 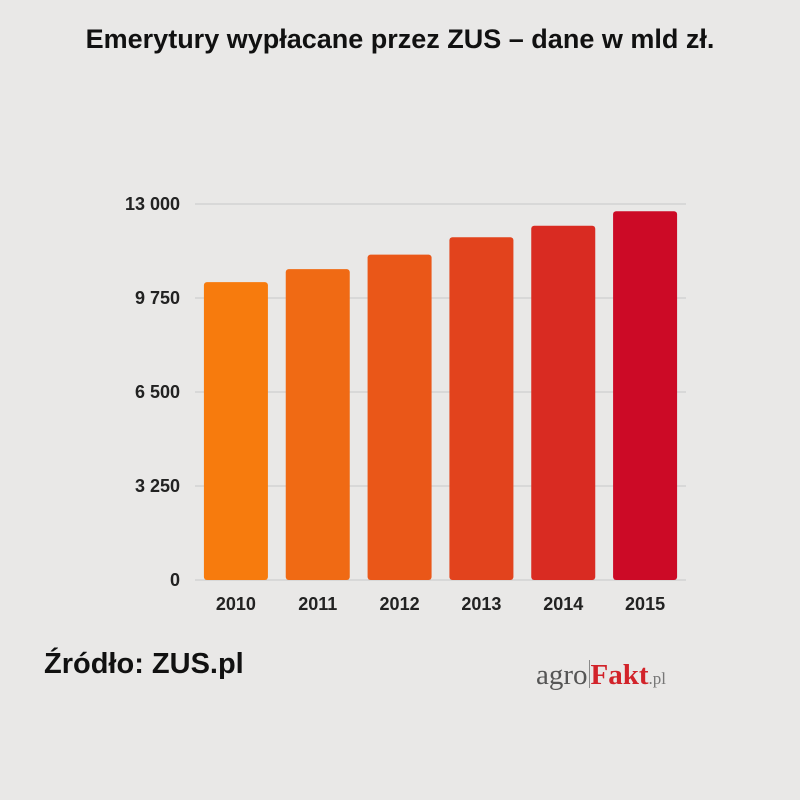 I want to click on bar-2012, so click(x=399, y=417).